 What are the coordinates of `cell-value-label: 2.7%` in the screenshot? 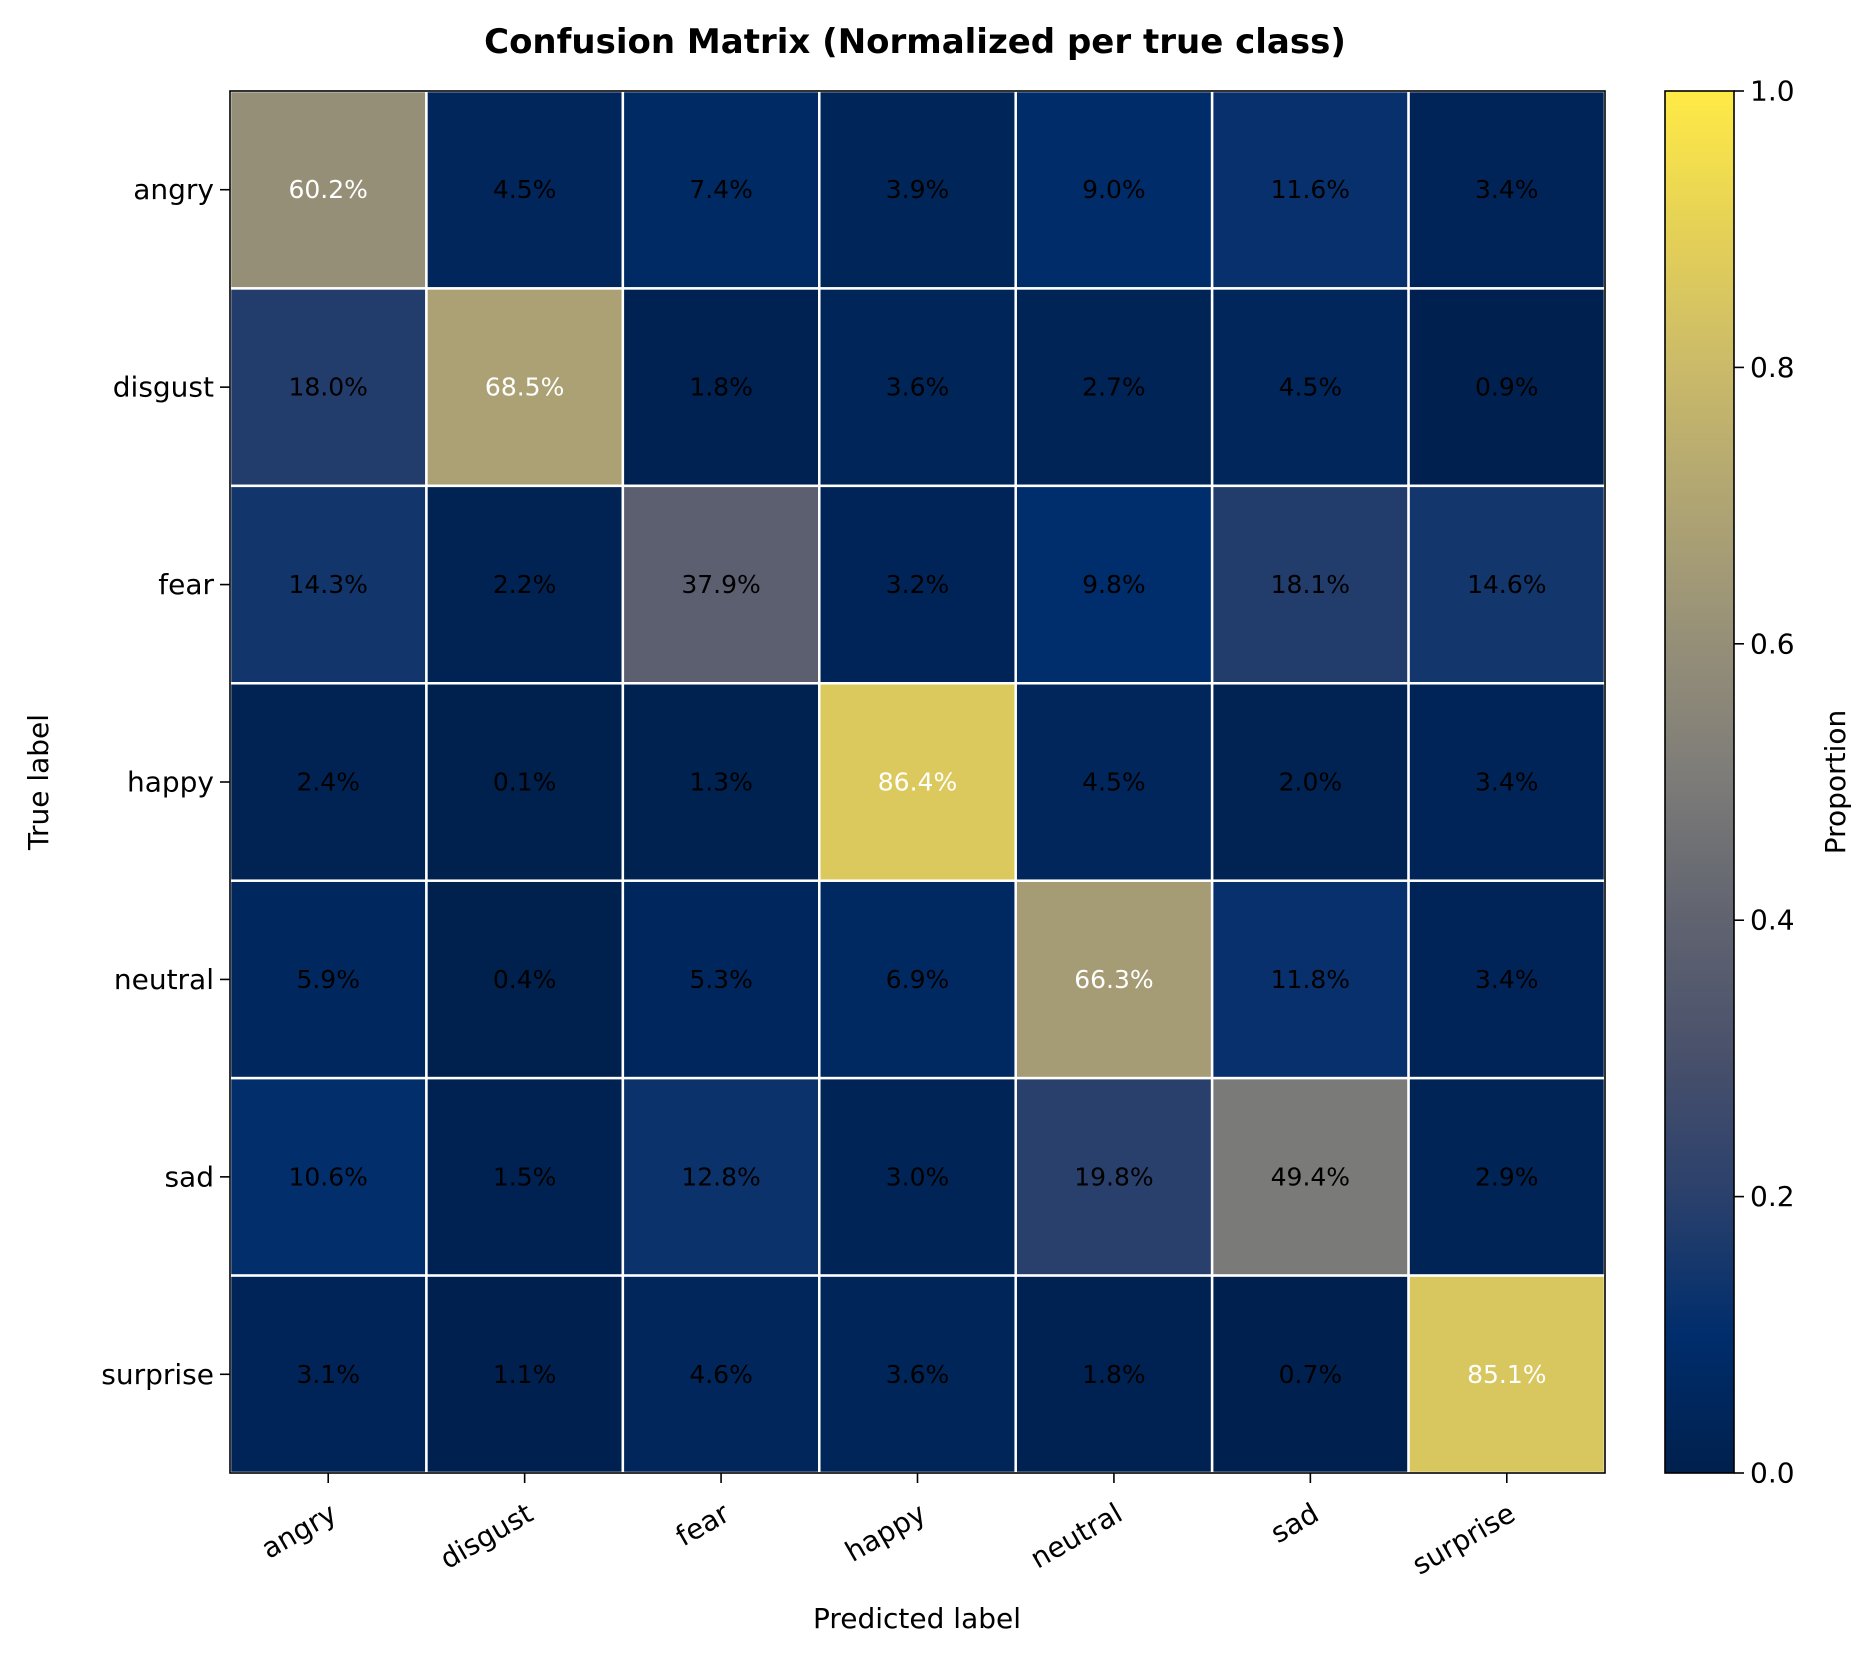 It's located at (1114, 387).